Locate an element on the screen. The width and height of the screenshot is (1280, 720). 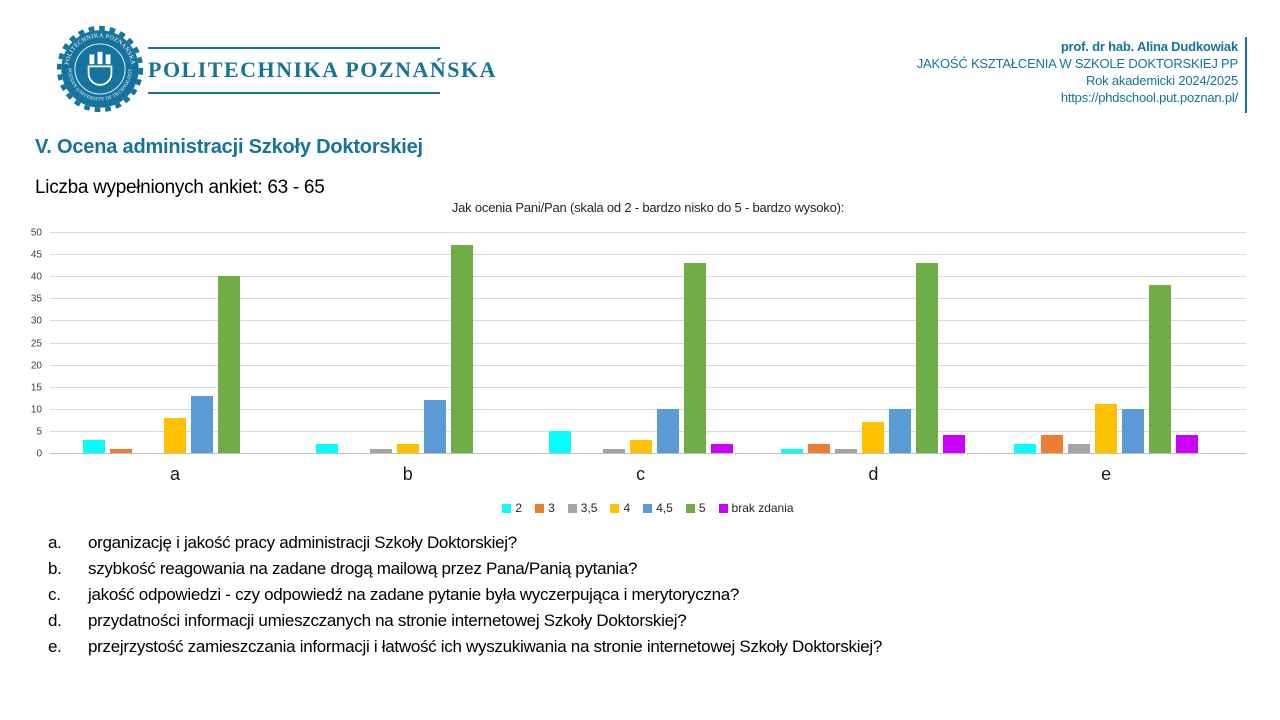
legend-item-4: 4 is located at coordinates (620, 508).